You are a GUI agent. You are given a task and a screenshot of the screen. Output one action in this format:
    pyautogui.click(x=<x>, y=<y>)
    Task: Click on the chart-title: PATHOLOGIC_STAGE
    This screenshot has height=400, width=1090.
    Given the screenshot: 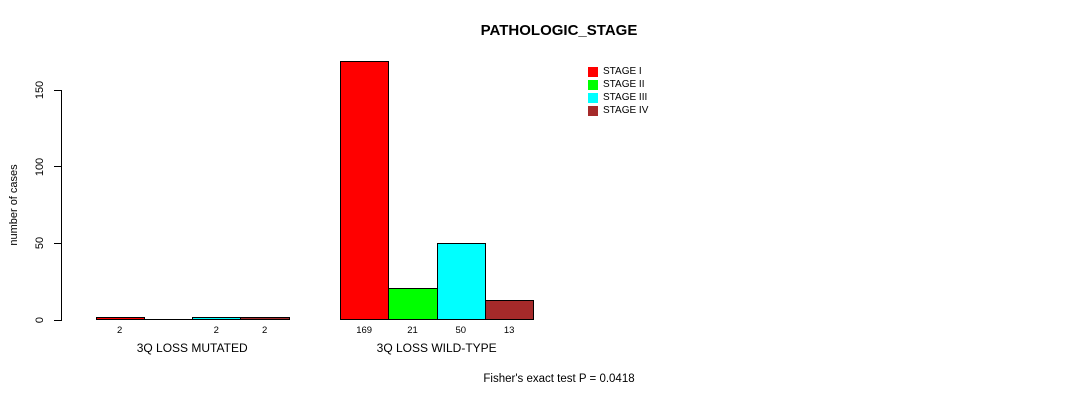 What is the action you would take?
    pyautogui.click(x=559, y=30)
    